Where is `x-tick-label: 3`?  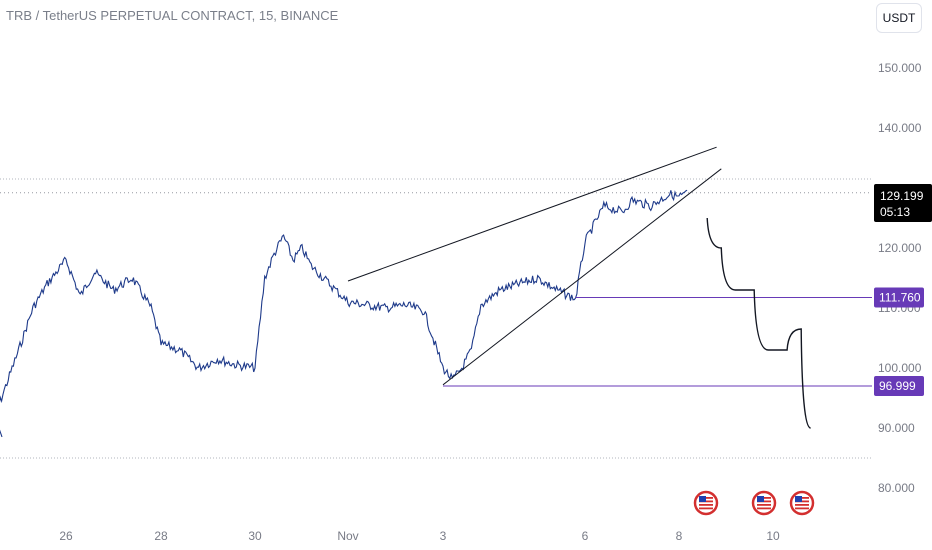
x-tick-label: 3 is located at coordinates (443, 536).